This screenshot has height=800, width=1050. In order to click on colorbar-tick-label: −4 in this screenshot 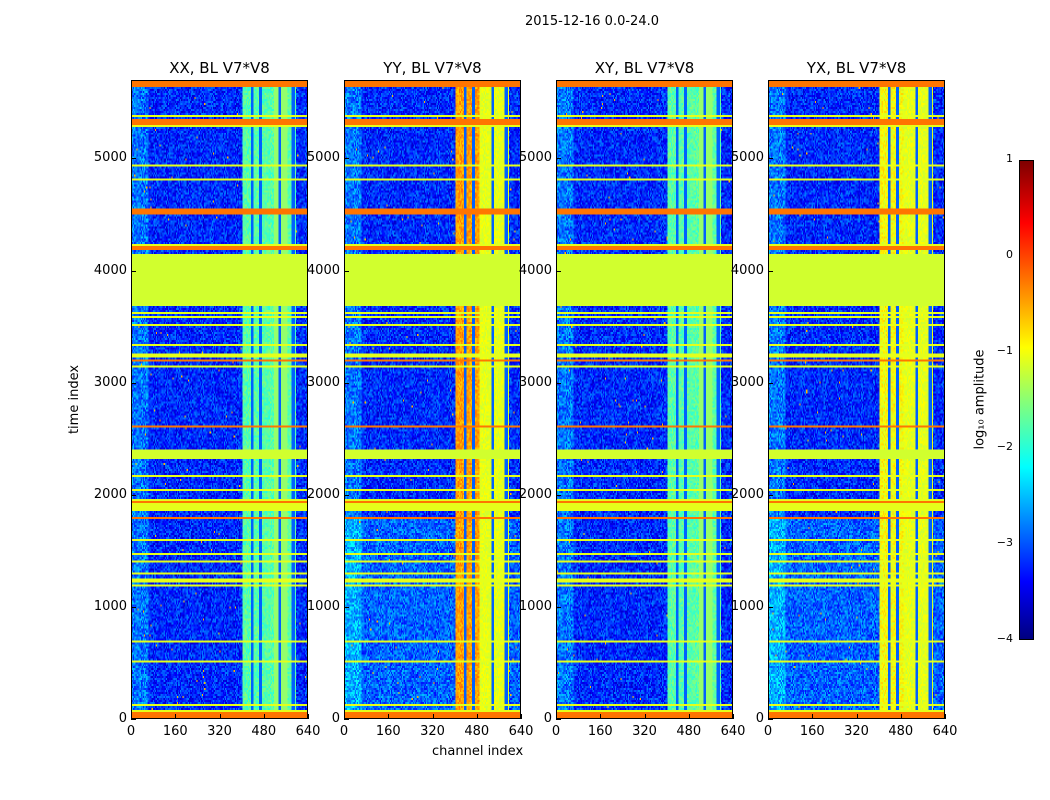, I will do `click(1004, 638)`.